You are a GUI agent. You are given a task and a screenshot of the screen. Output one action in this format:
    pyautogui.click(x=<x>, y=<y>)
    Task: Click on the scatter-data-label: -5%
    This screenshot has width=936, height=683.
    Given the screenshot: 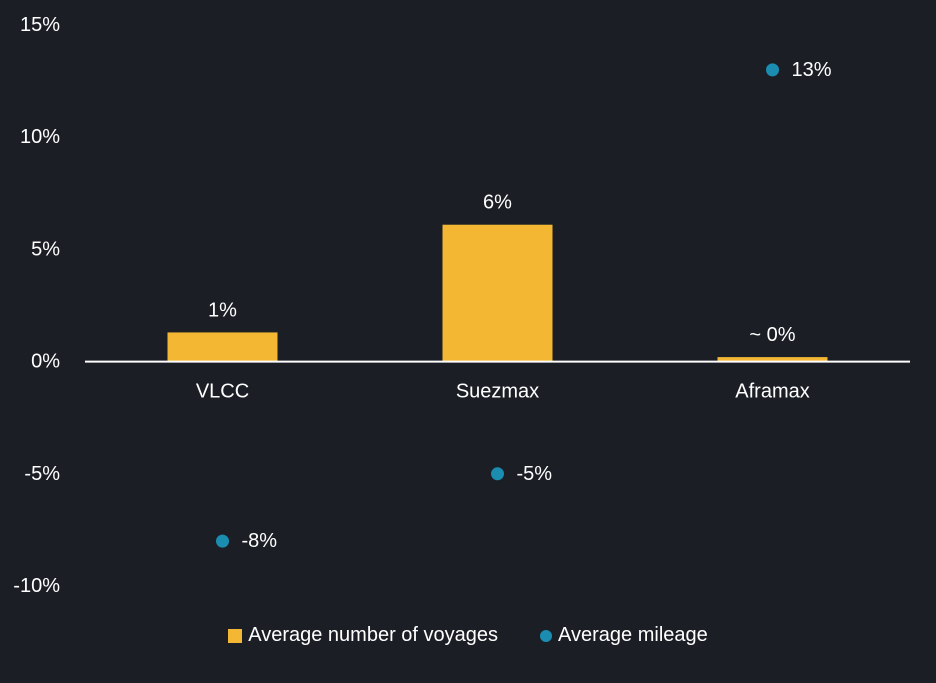 What is the action you would take?
    pyautogui.click(x=535, y=474)
    